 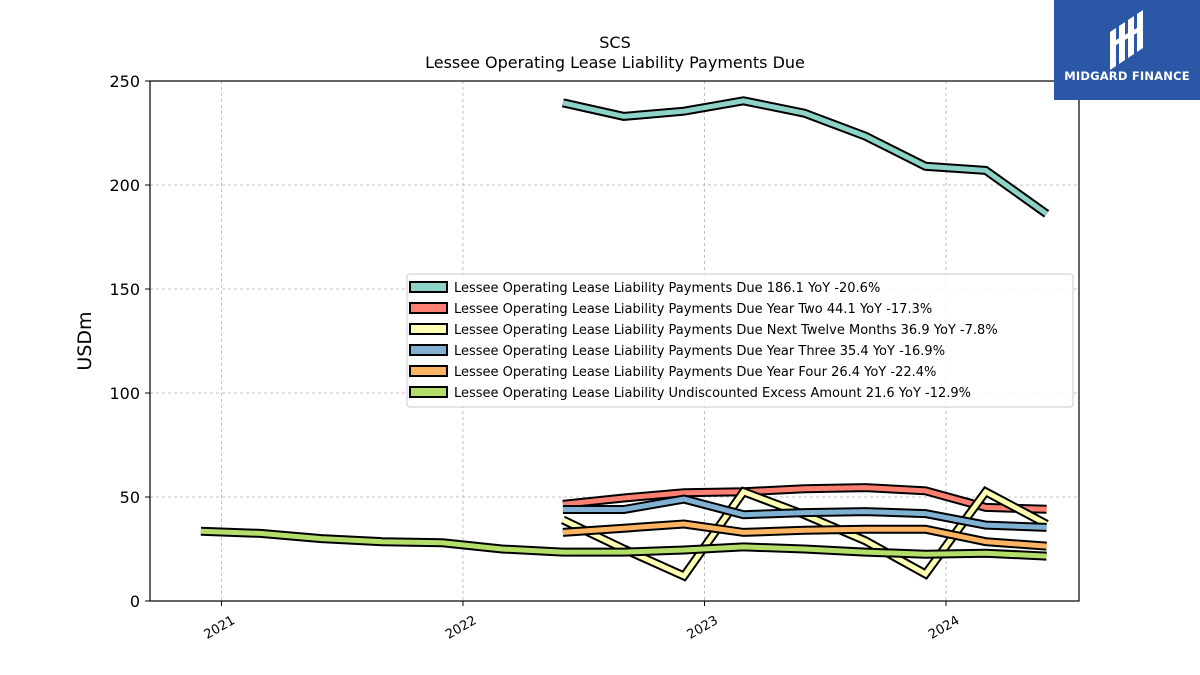 I want to click on y-tick-label: 100, so click(x=124, y=393).